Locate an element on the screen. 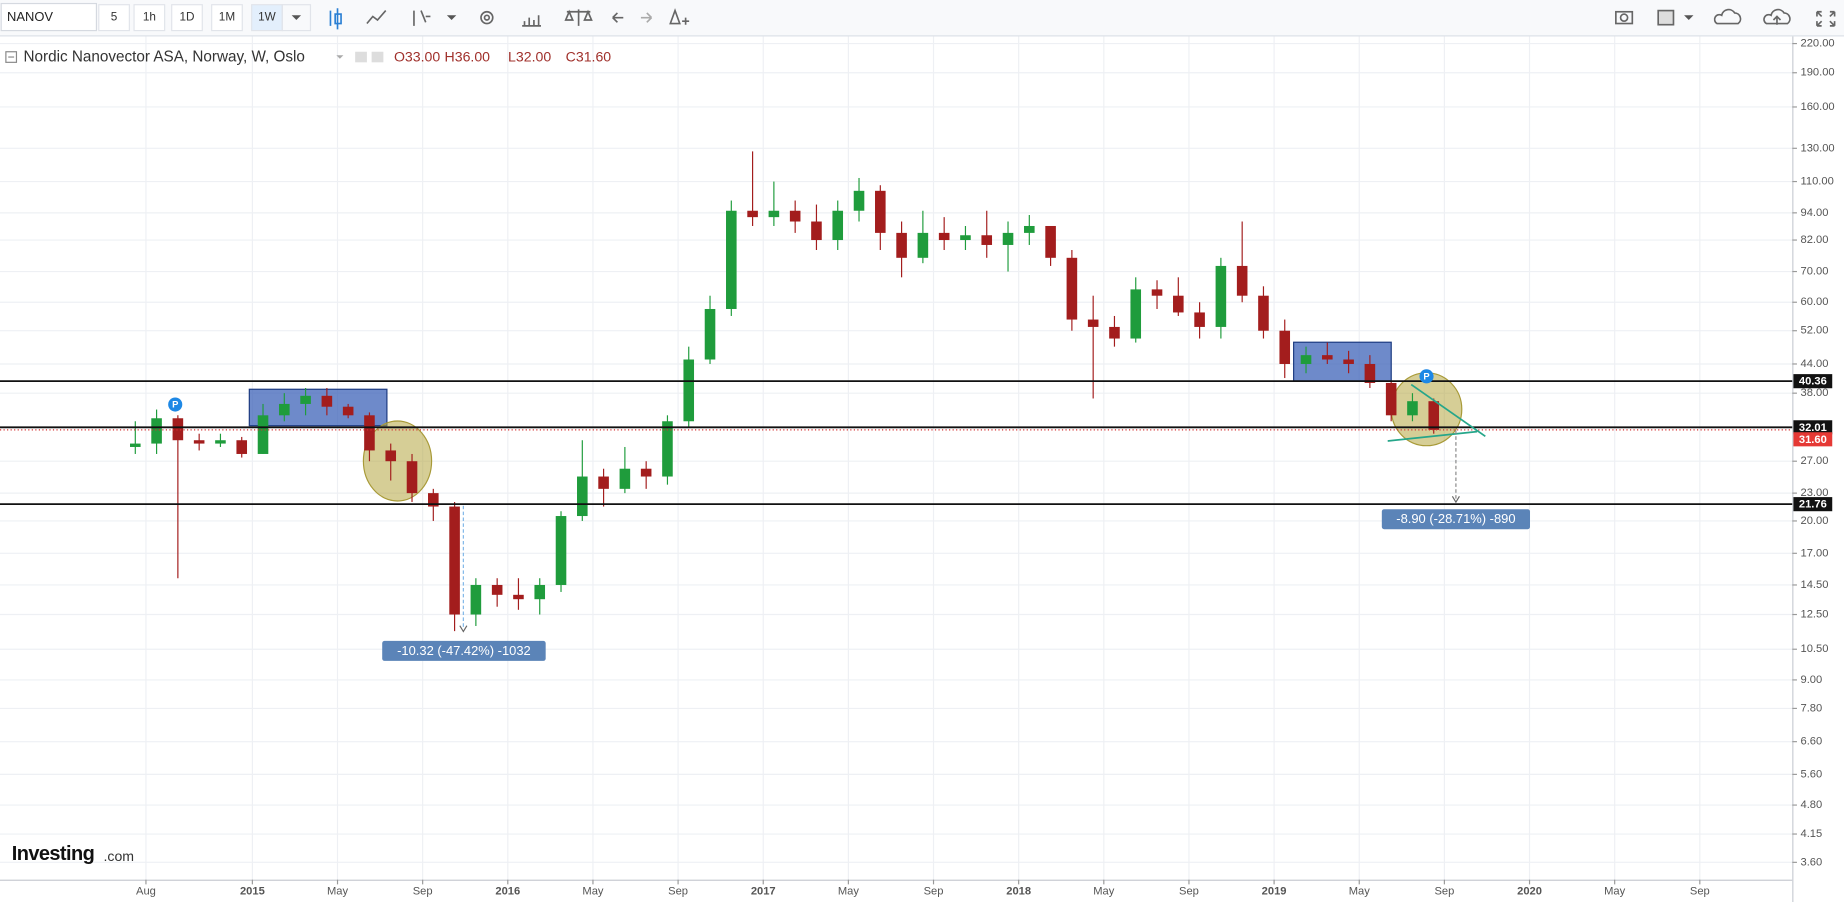  x-tick-label: Aug is located at coordinates (146, 891).